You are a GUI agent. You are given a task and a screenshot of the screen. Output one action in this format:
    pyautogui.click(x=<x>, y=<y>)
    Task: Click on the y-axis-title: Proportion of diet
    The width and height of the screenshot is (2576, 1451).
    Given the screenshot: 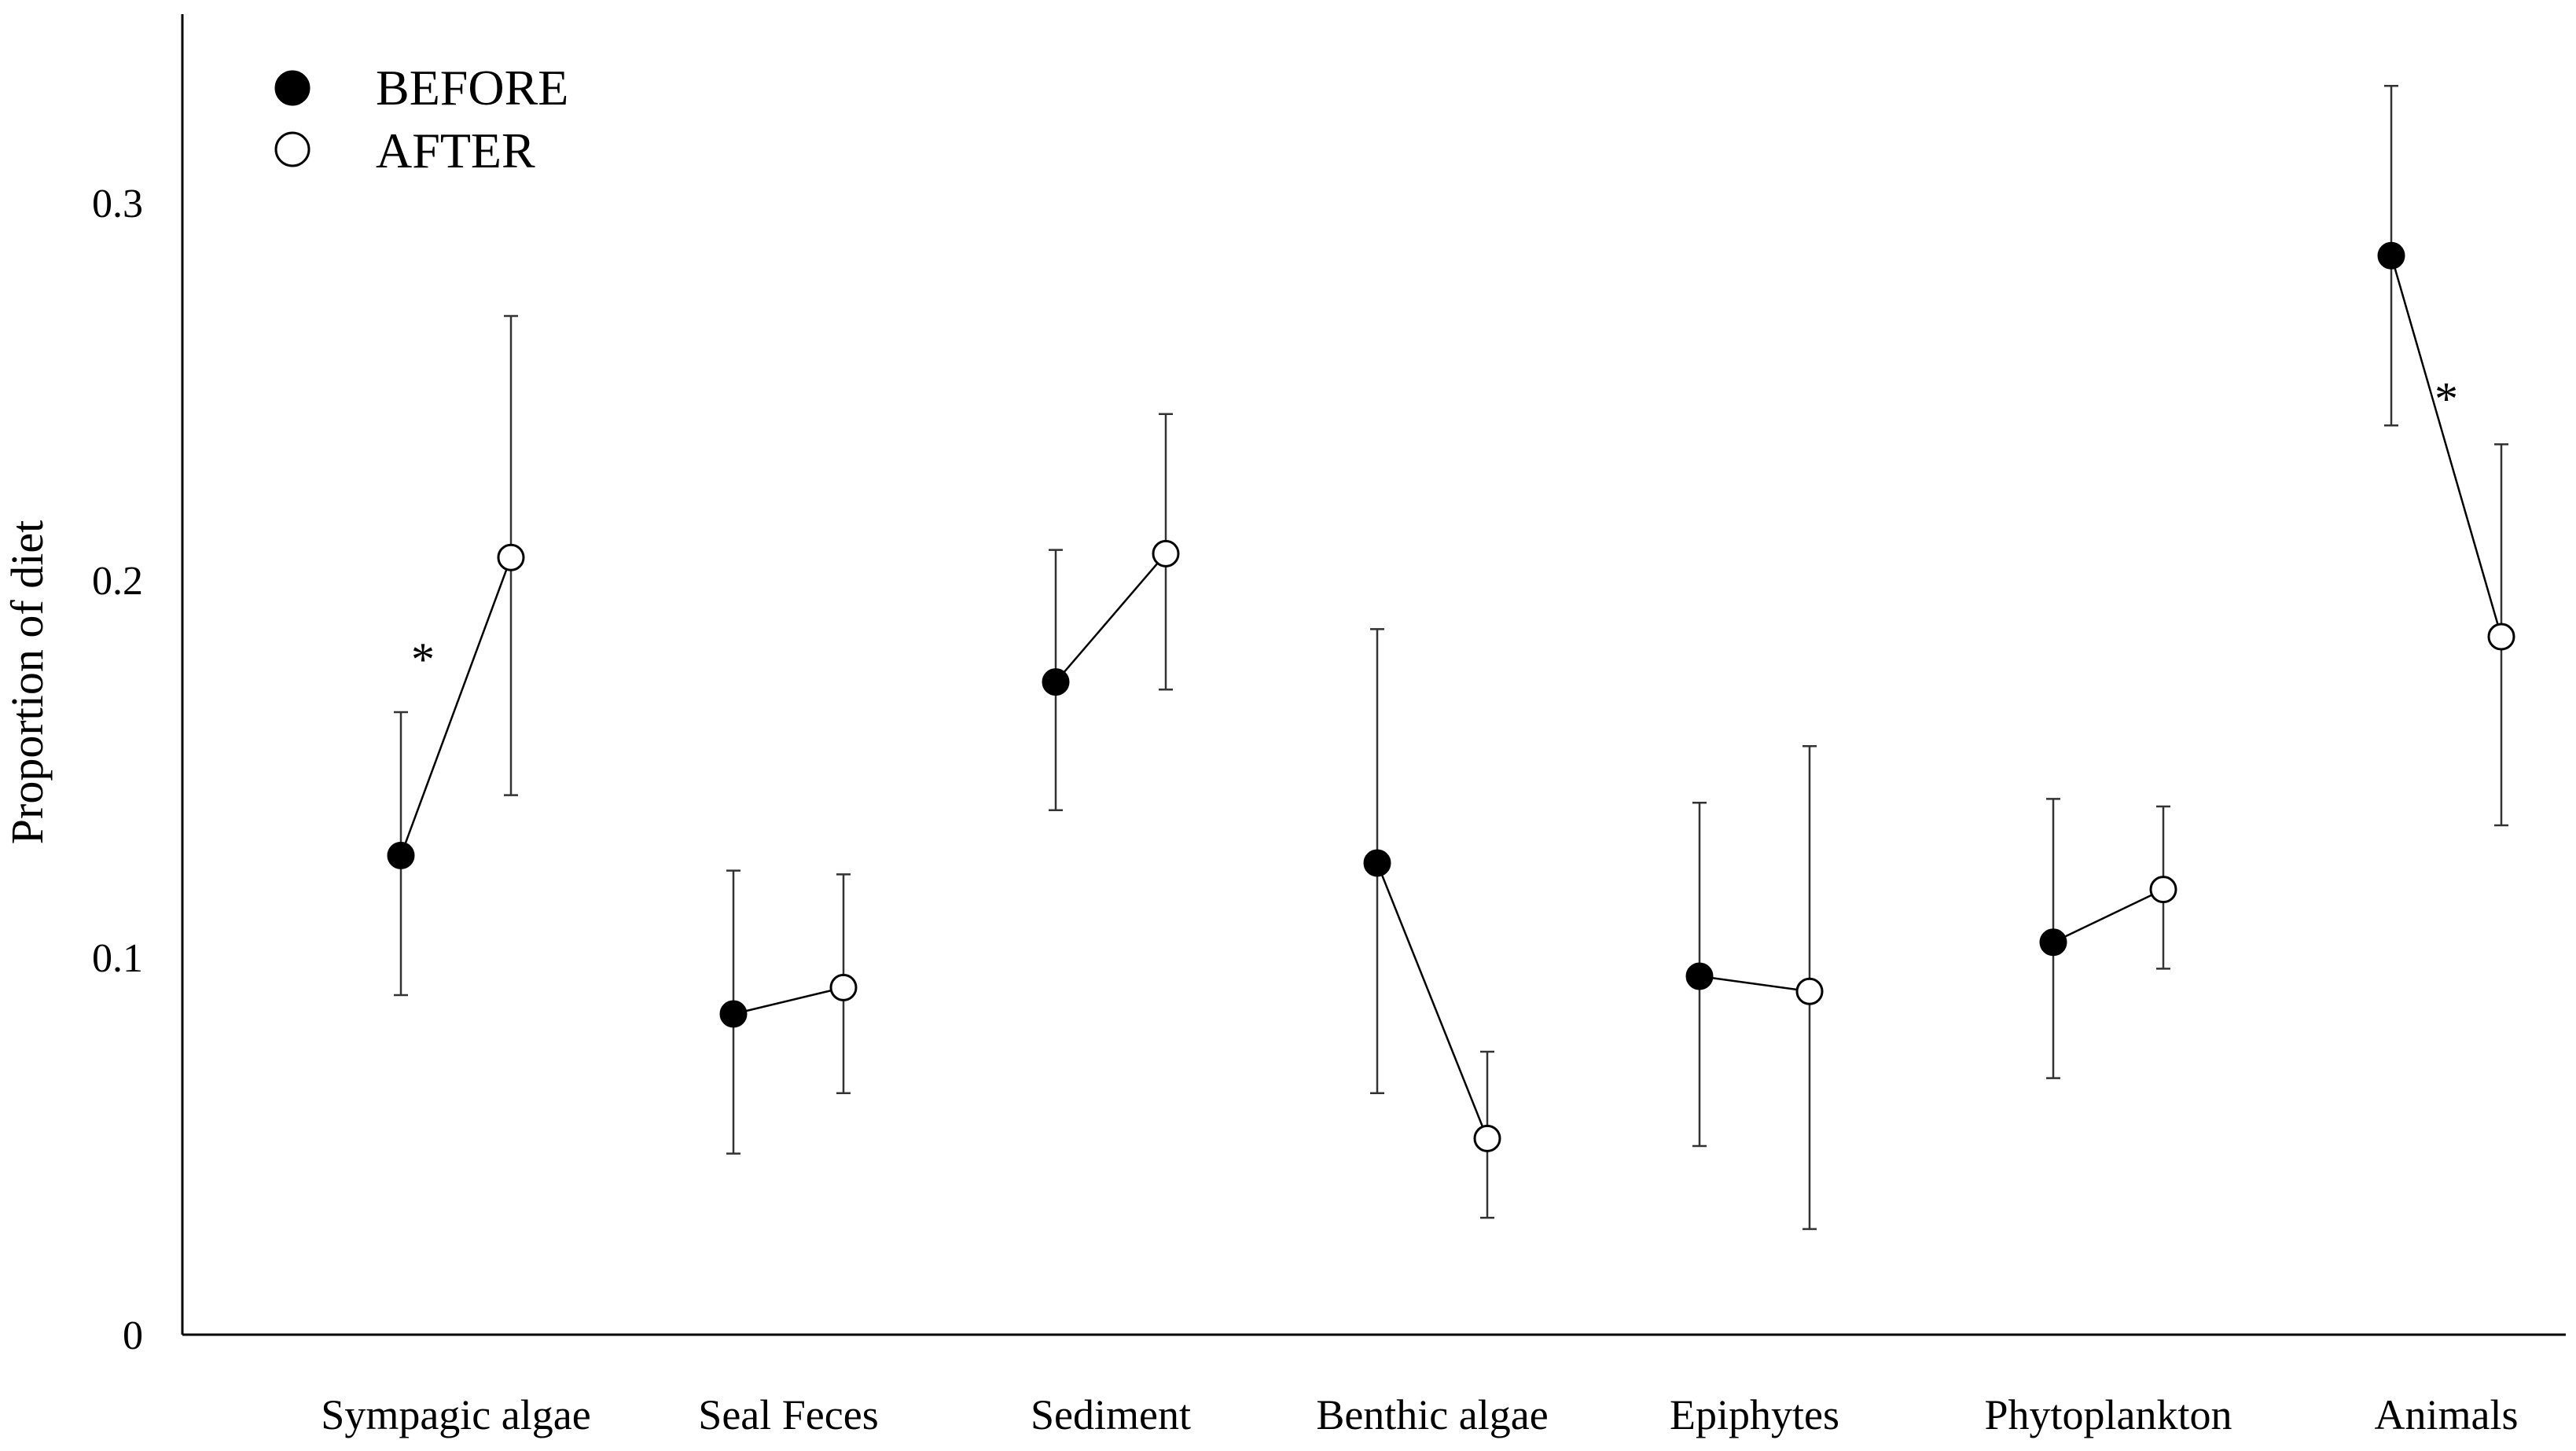 What is the action you would take?
    pyautogui.click(x=27, y=682)
    